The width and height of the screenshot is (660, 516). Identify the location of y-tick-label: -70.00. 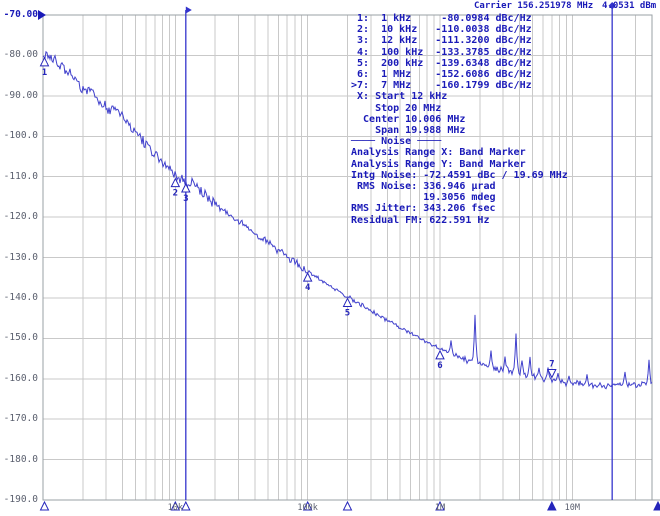
(20, 14).